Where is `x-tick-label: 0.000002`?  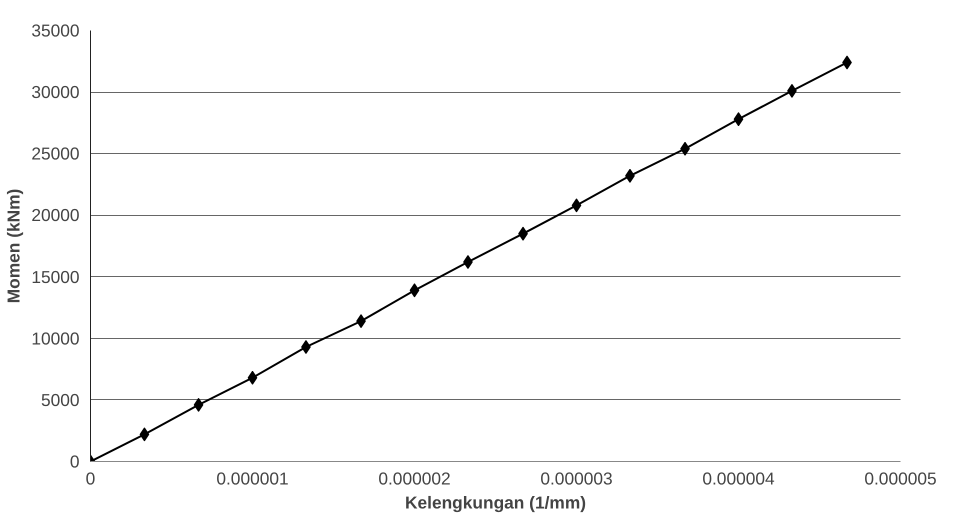
x-tick-label: 0.000002 is located at coordinates (414, 478).